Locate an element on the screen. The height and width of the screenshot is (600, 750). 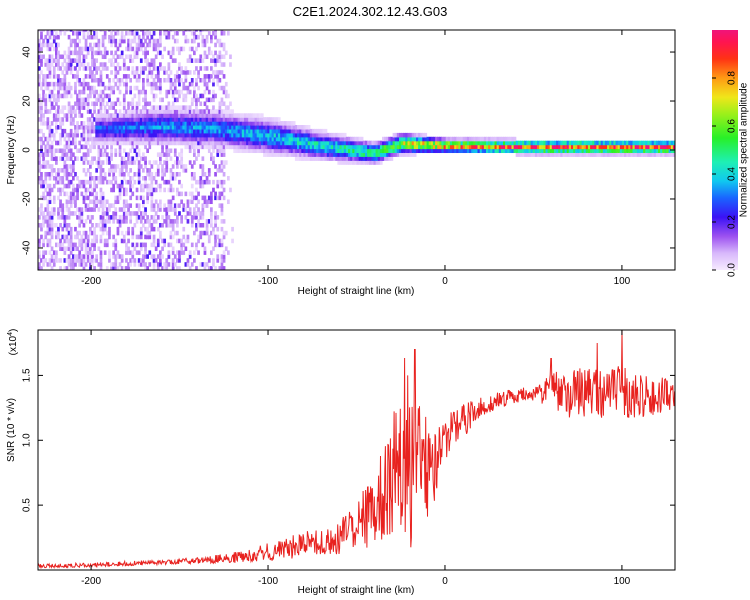
spectrogram-y-tick-label: -20 is located at coordinates (27, 198).